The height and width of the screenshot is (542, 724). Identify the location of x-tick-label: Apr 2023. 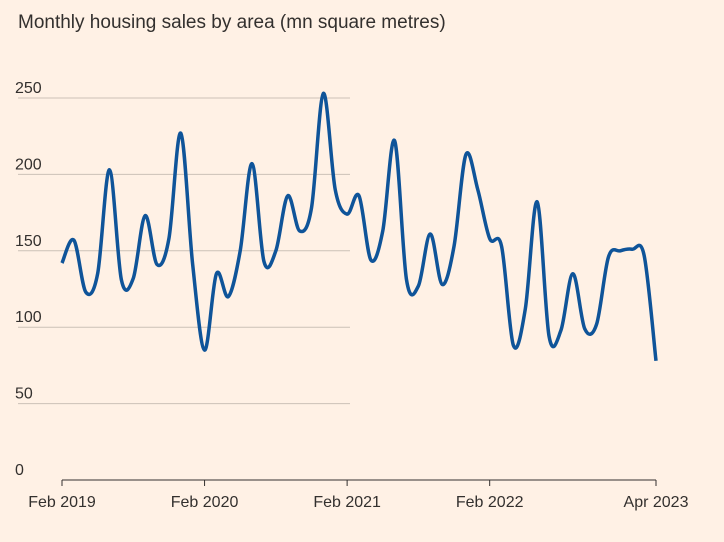
(656, 502).